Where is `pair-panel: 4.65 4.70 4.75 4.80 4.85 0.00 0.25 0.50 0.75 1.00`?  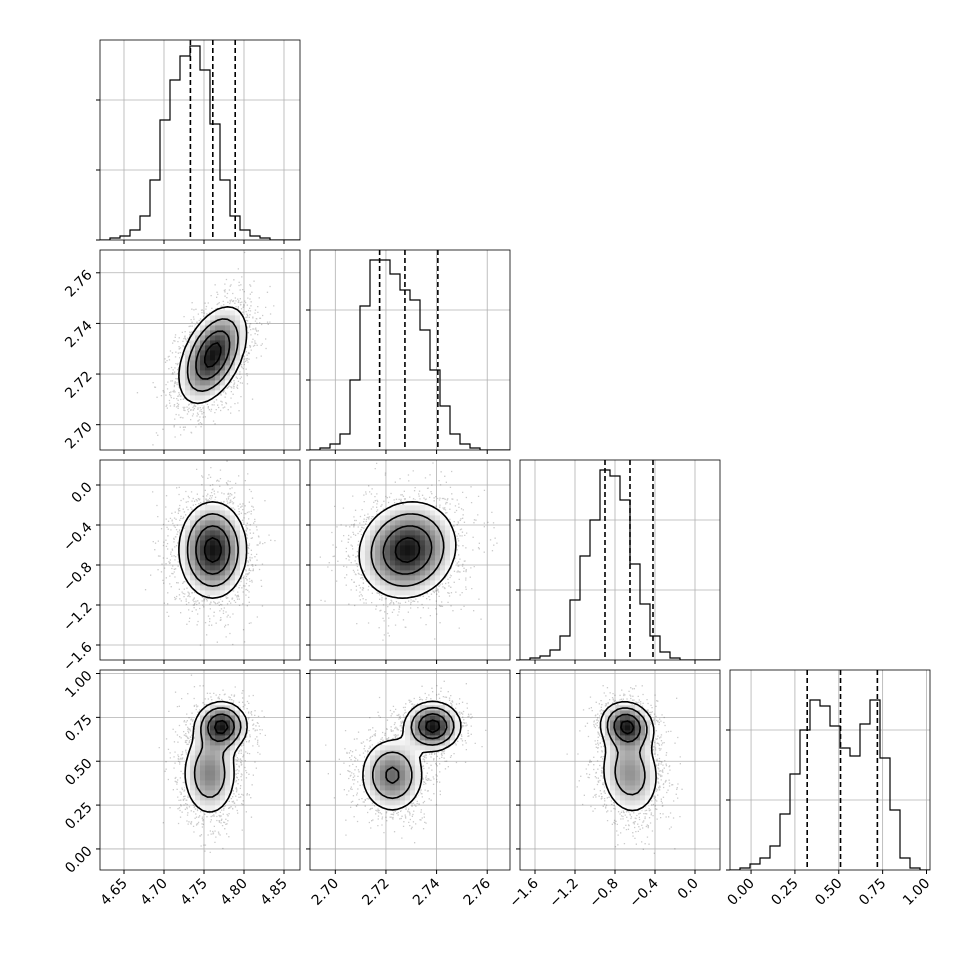
pair-panel: 4.65 4.70 4.75 4.80 4.85 0.00 0.25 0.50 0.75 1.00 is located at coordinates (181, 788).